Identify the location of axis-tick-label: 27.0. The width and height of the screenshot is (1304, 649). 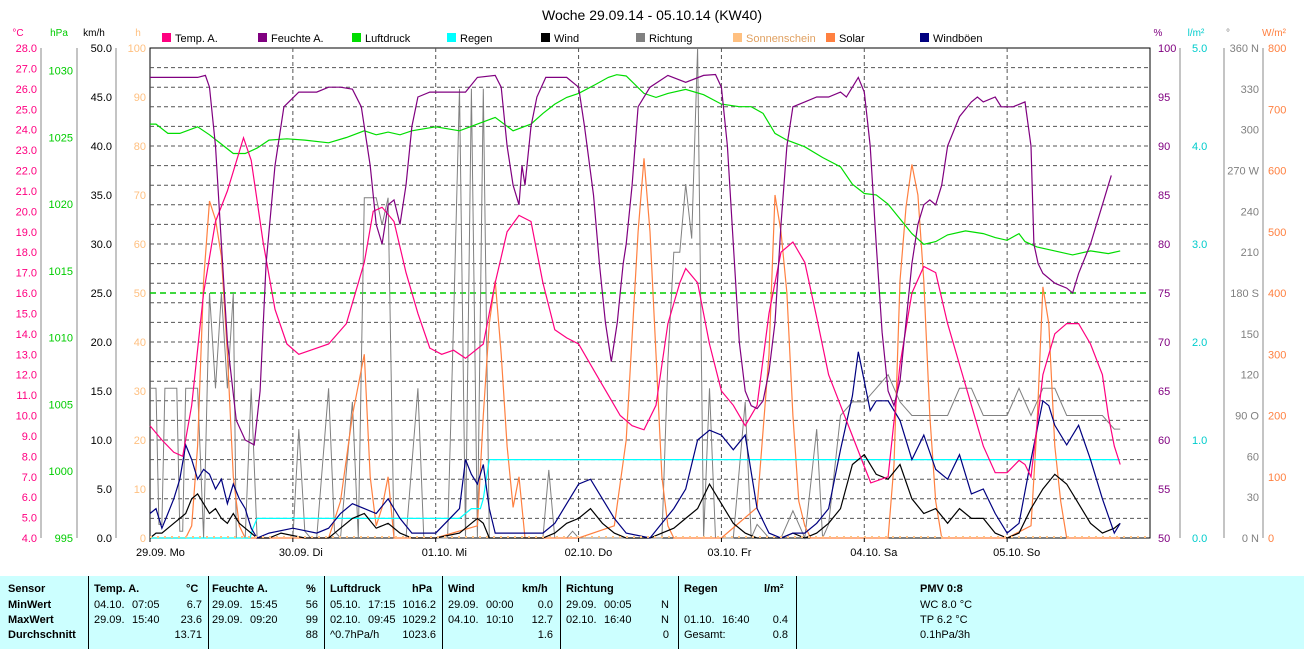
(26, 69).